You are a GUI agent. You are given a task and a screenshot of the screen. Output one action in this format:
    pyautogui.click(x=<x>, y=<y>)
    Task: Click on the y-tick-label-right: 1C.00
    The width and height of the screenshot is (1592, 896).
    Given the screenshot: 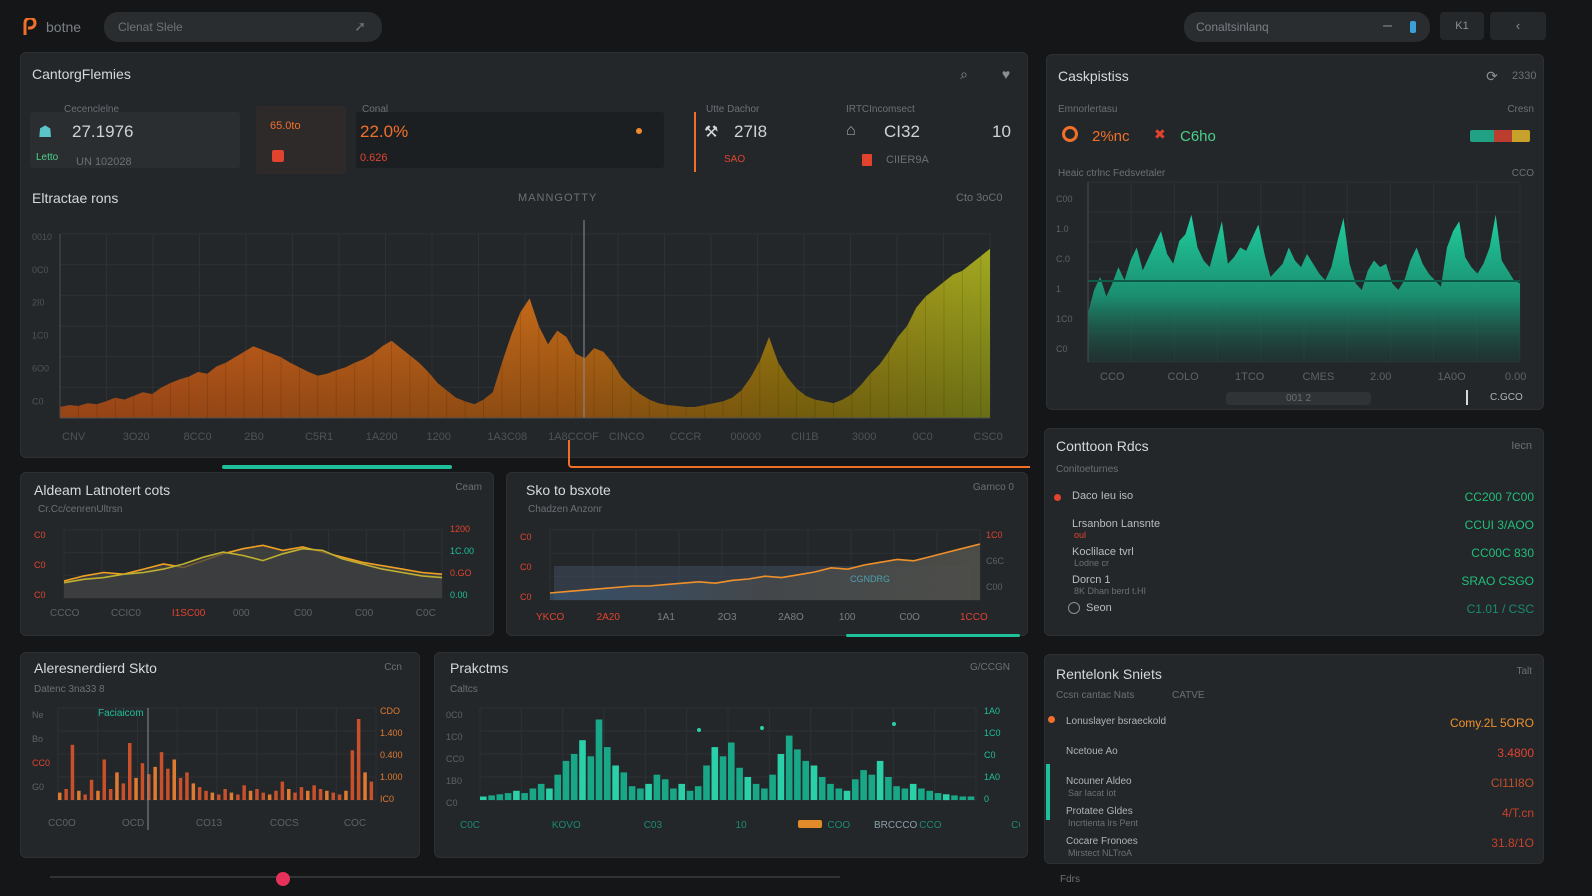 What is the action you would take?
    pyautogui.click(x=462, y=551)
    